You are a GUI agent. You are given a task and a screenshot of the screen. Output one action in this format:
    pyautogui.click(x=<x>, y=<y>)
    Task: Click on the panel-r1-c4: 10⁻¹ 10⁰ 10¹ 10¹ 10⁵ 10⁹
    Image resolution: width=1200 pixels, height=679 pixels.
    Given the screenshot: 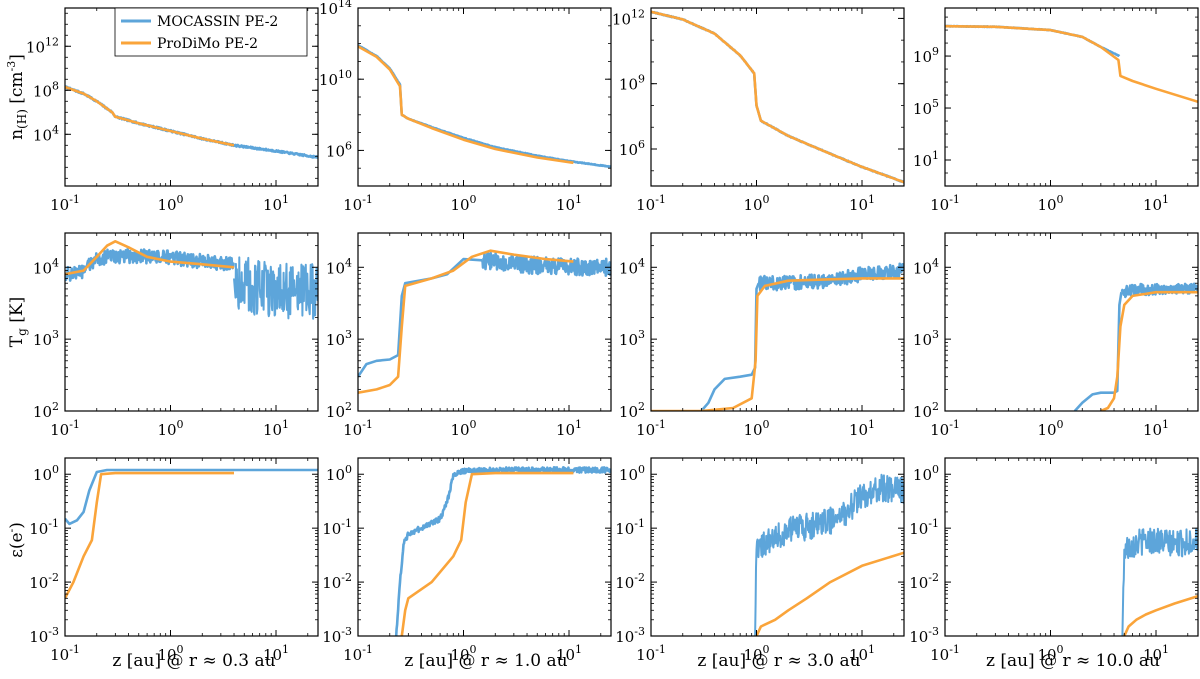 What is the action you would take?
    pyautogui.click(x=1056, y=110)
    